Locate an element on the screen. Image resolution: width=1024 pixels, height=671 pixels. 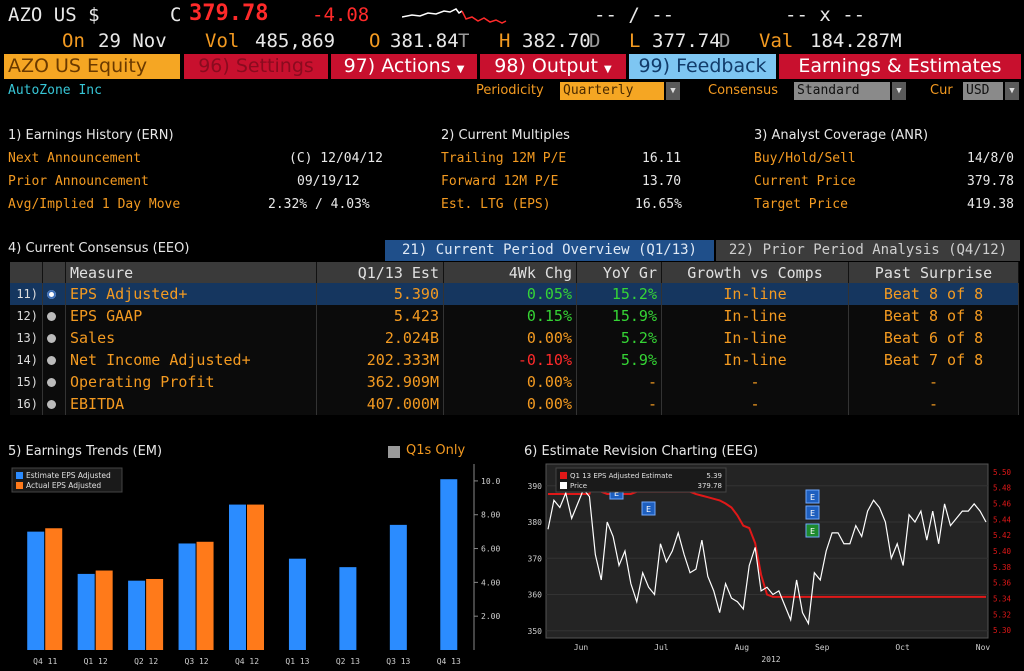
open-price: 381.84 is located at coordinates (424, 41).